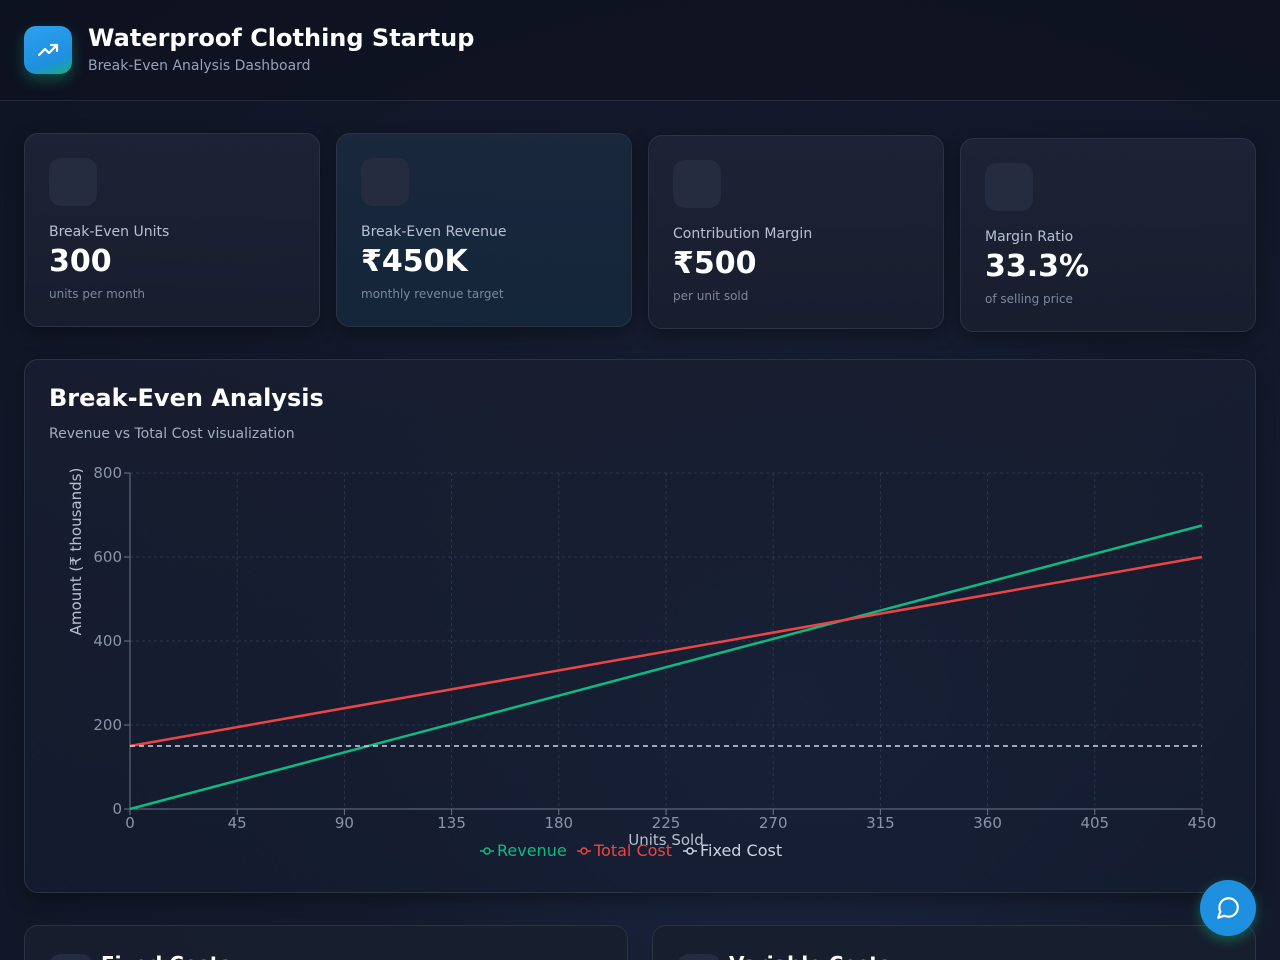 This screenshot has width=1280, height=960. What do you see at coordinates (1029, 237) in the screenshot?
I see `kpi-label: Margin Ratio` at bounding box center [1029, 237].